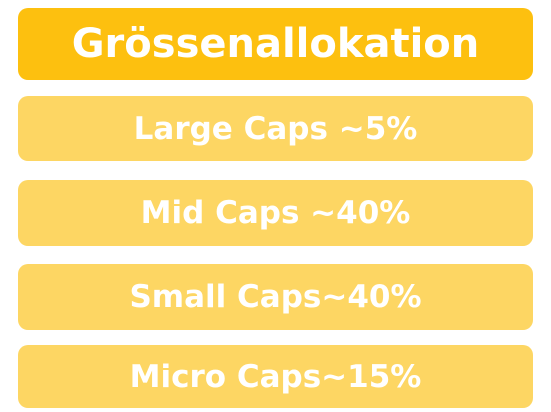 The image size is (551, 412). I want to click on row-box: Small Caps~40%, so click(275, 297).